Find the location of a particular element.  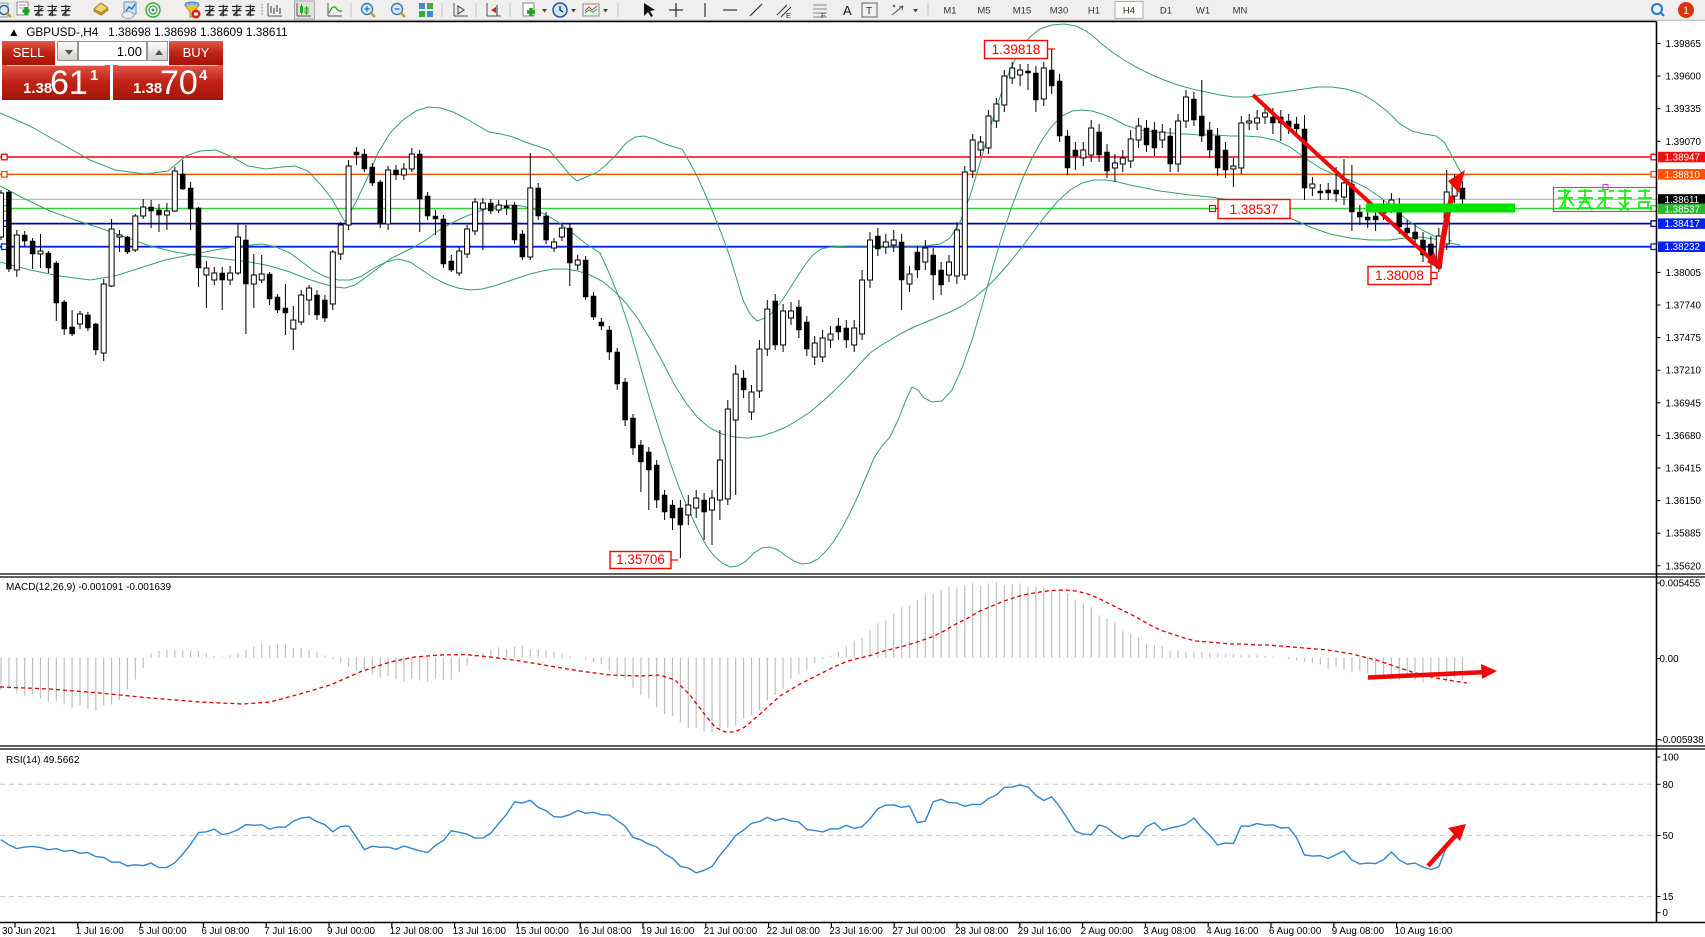

svg-text: 1 is located at coordinates (1686, 11).